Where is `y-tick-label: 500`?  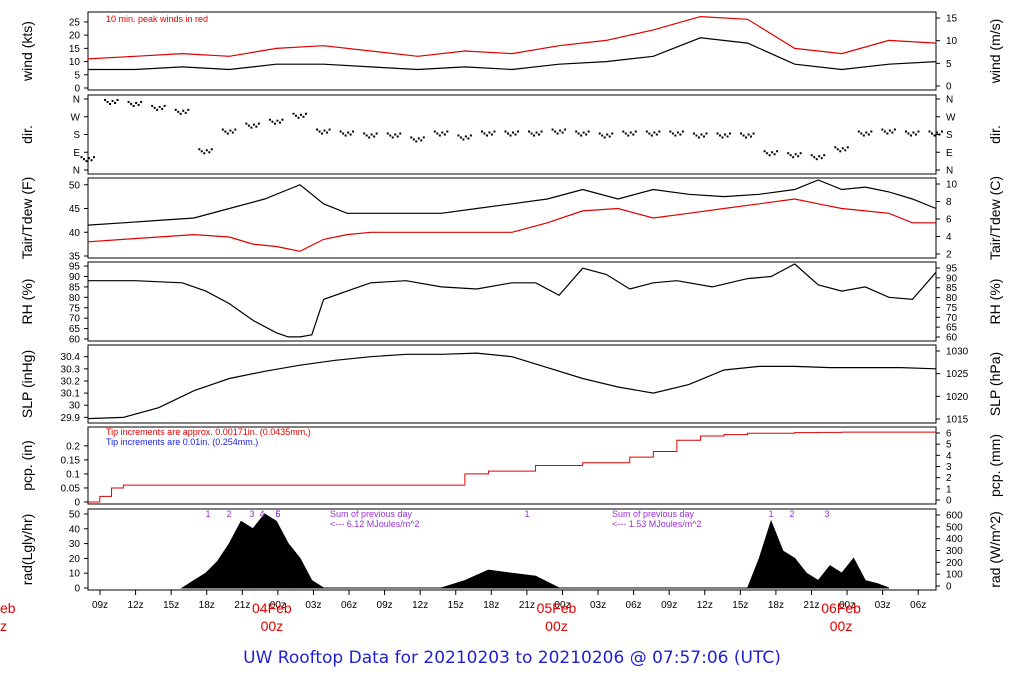
y-tick-label: 500 is located at coordinates (954, 527).